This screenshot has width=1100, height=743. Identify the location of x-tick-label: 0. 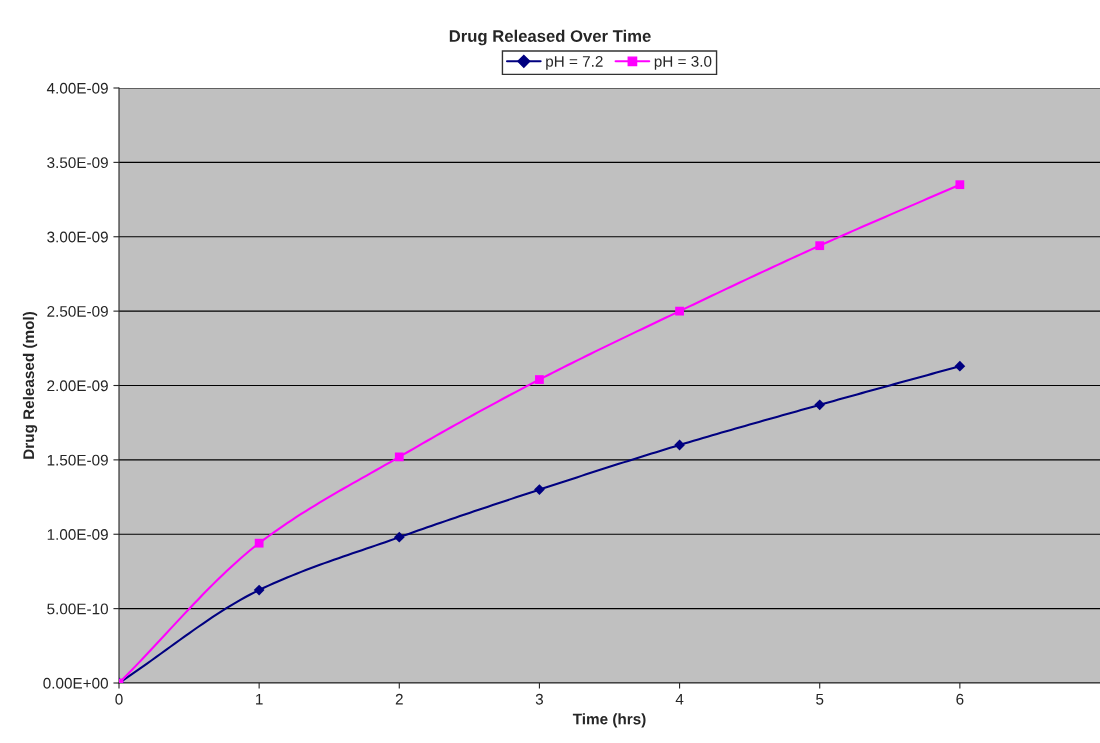
(119, 699).